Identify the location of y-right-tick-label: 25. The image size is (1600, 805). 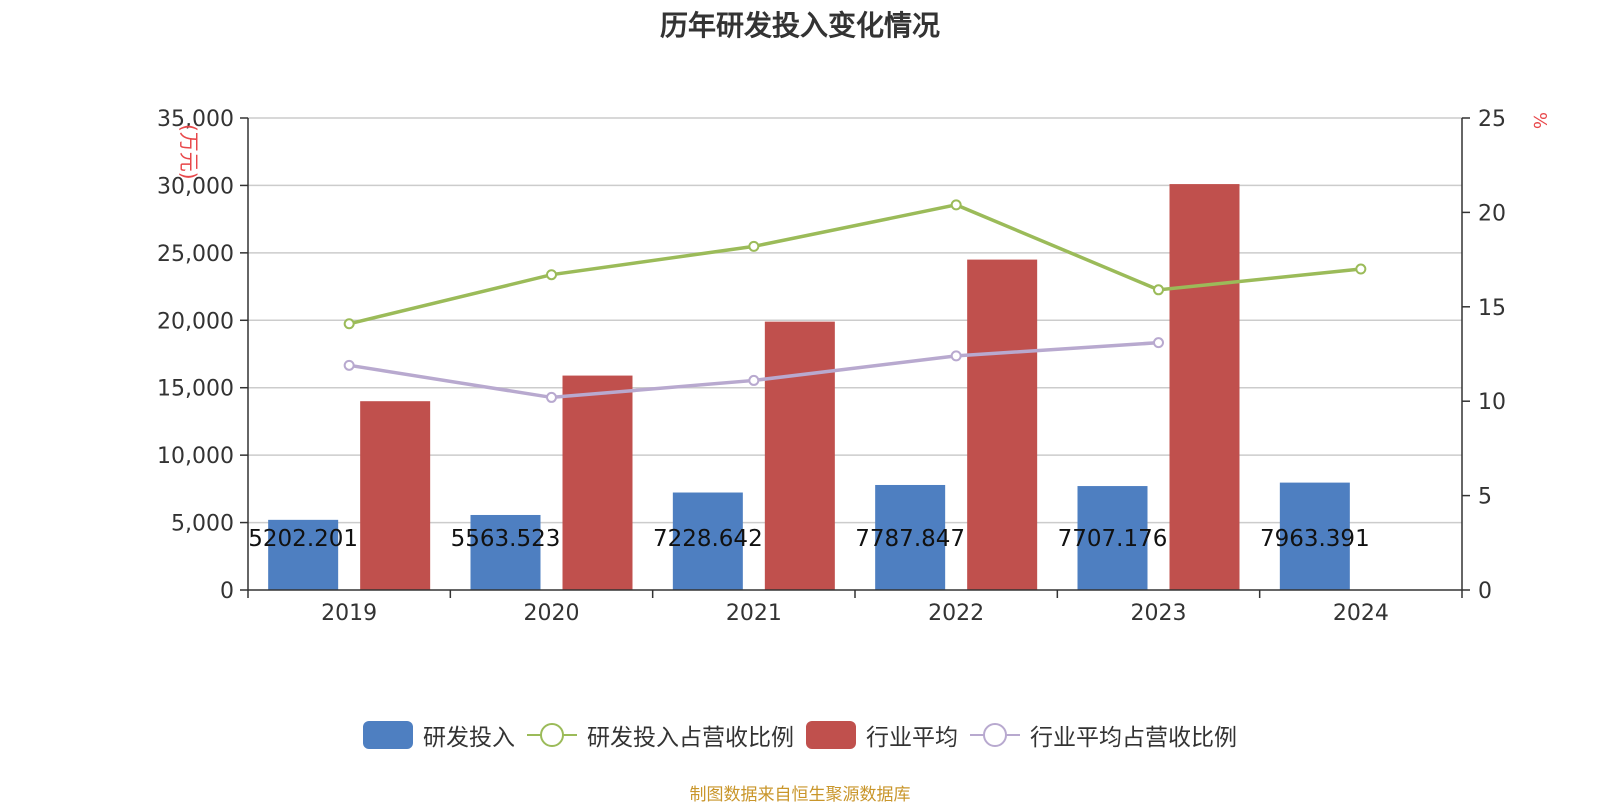
(1492, 119).